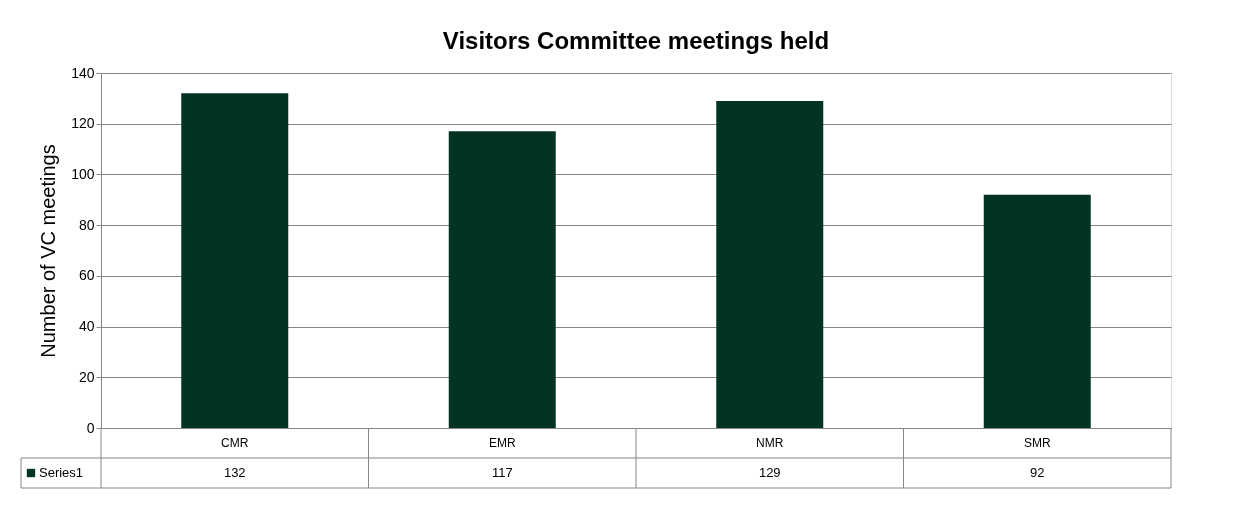 The height and width of the screenshot is (531, 1257). What do you see at coordinates (61, 472) in the screenshot?
I see `legend-label: Series1` at bounding box center [61, 472].